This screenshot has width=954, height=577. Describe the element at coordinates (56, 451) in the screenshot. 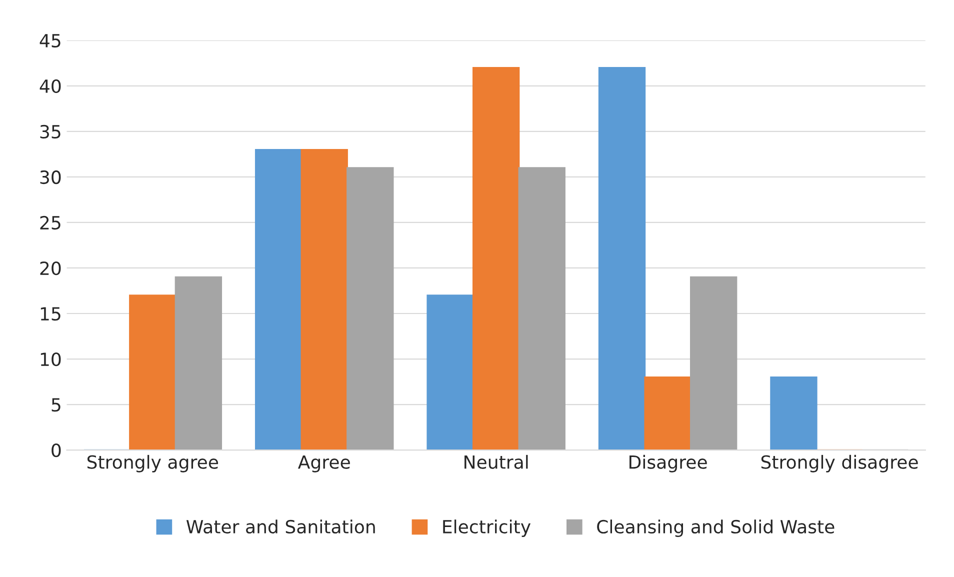

I see `y-tick-label: 0` at that location.